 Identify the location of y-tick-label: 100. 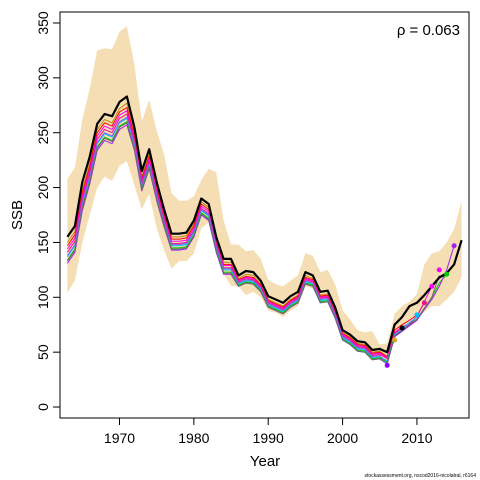
(43, 297).